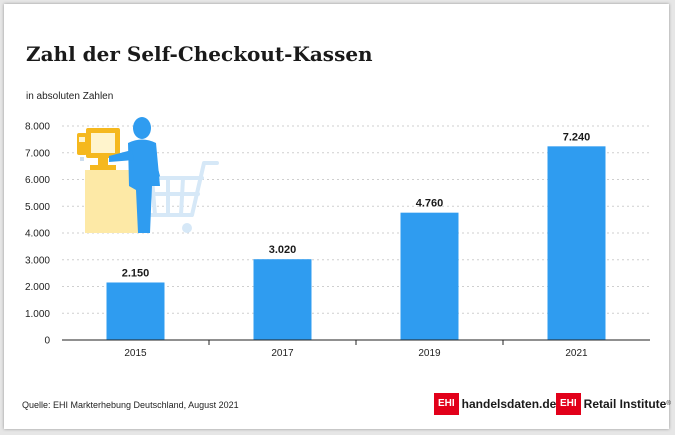  I want to click on retail-institute-logo-box: EHI, so click(568, 404).